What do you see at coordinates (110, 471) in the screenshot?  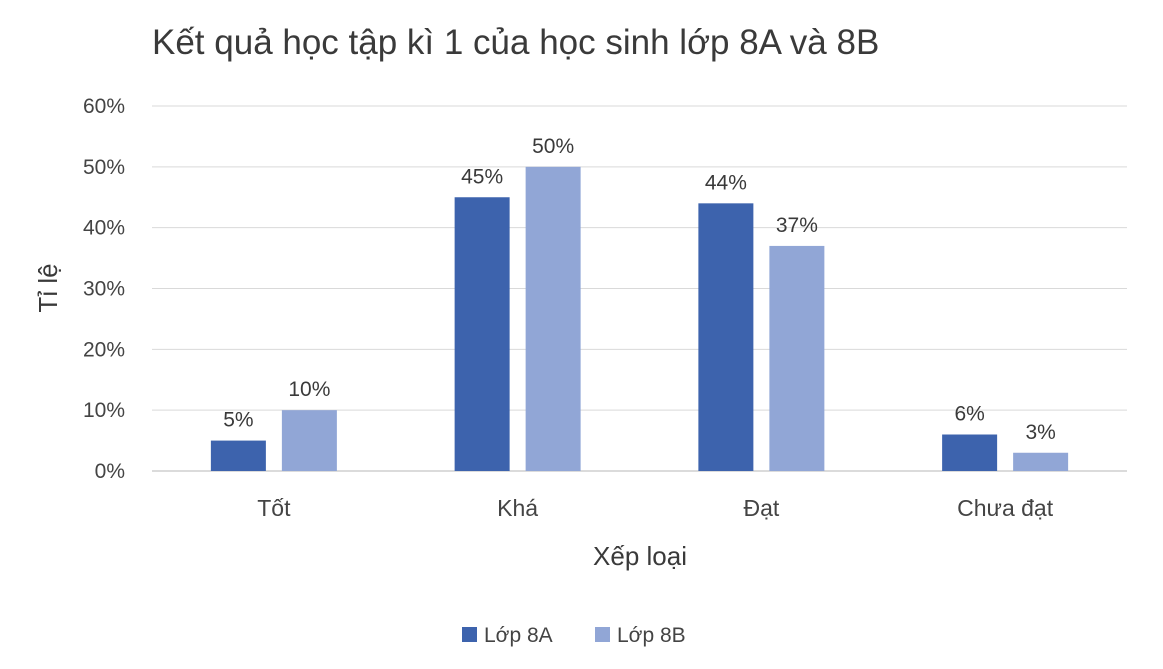 I see `y-tick-label: 0%` at bounding box center [110, 471].